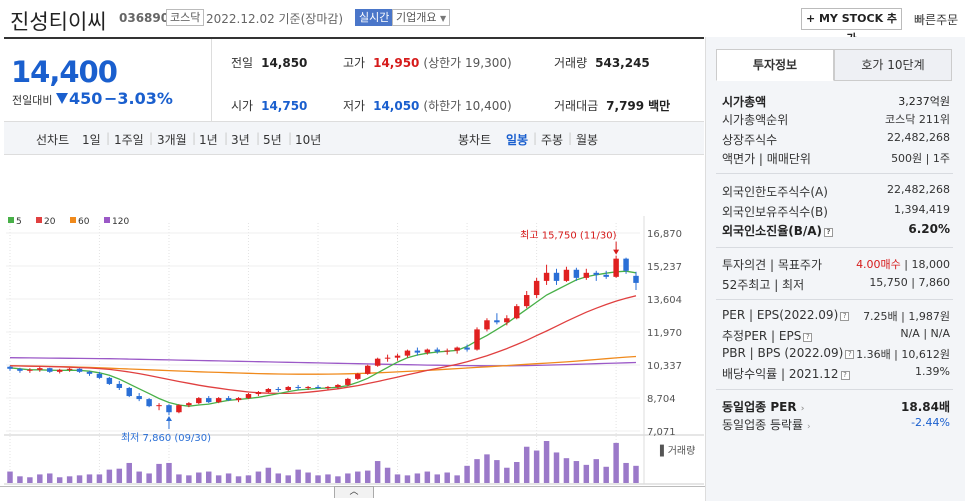 Image resolution: width=965 pixels, height=501 pixels. What do you see at coordinates (374, 17) in the screenshot?
I see `realtime-button: 실시간` at bounding box center [374, 17].